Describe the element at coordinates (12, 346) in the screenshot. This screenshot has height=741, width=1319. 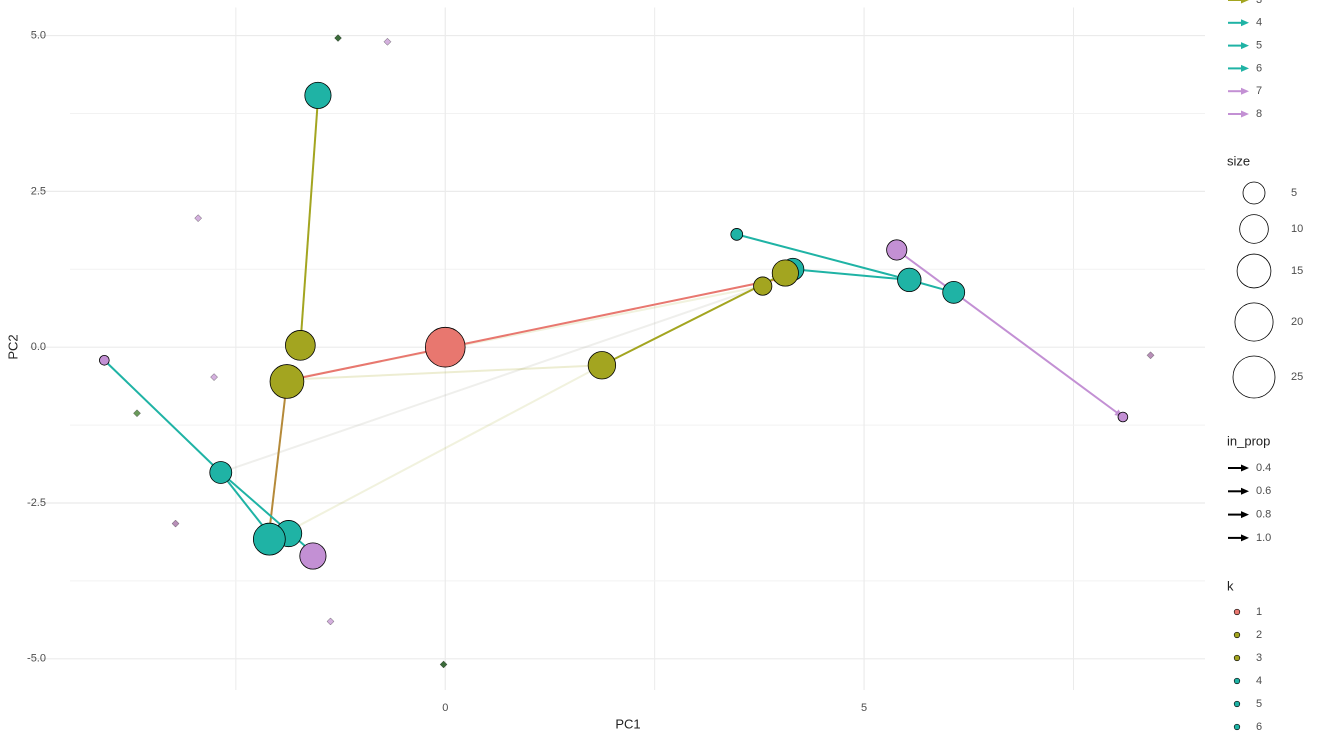
I see `y-axis-label: PC2` at that location.